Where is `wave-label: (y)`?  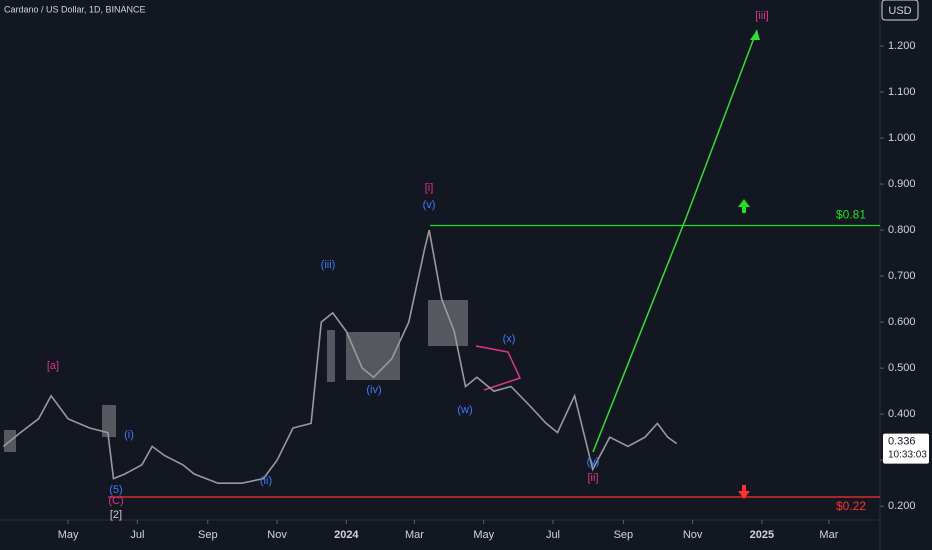 wave-label: (y) is located at coordinates (593, 462).